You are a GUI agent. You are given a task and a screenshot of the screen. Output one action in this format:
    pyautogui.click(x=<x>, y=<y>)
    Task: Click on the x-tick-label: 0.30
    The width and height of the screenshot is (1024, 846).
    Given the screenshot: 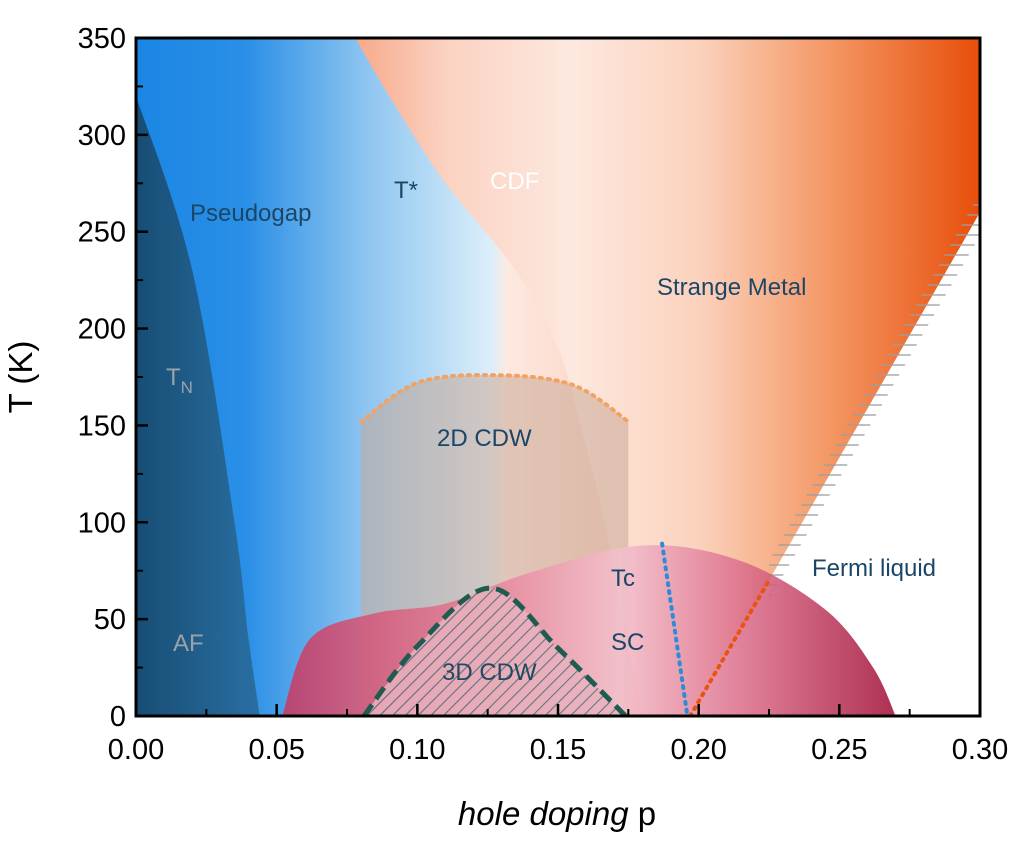 What is the action you would take?
    pyautogui.click(x=980, y=750)
    